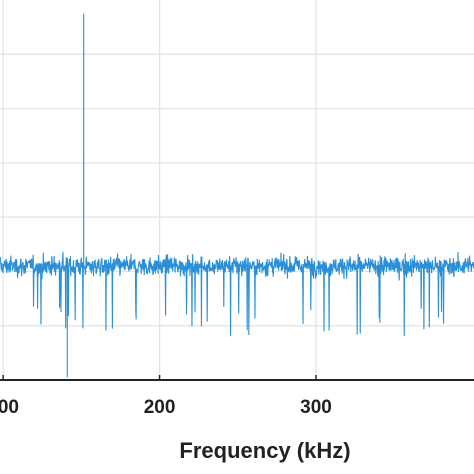 Image resolution: width=474 pixels, height=474 pixels. I want to click on x-tick-label: 300, so click(316, 407).